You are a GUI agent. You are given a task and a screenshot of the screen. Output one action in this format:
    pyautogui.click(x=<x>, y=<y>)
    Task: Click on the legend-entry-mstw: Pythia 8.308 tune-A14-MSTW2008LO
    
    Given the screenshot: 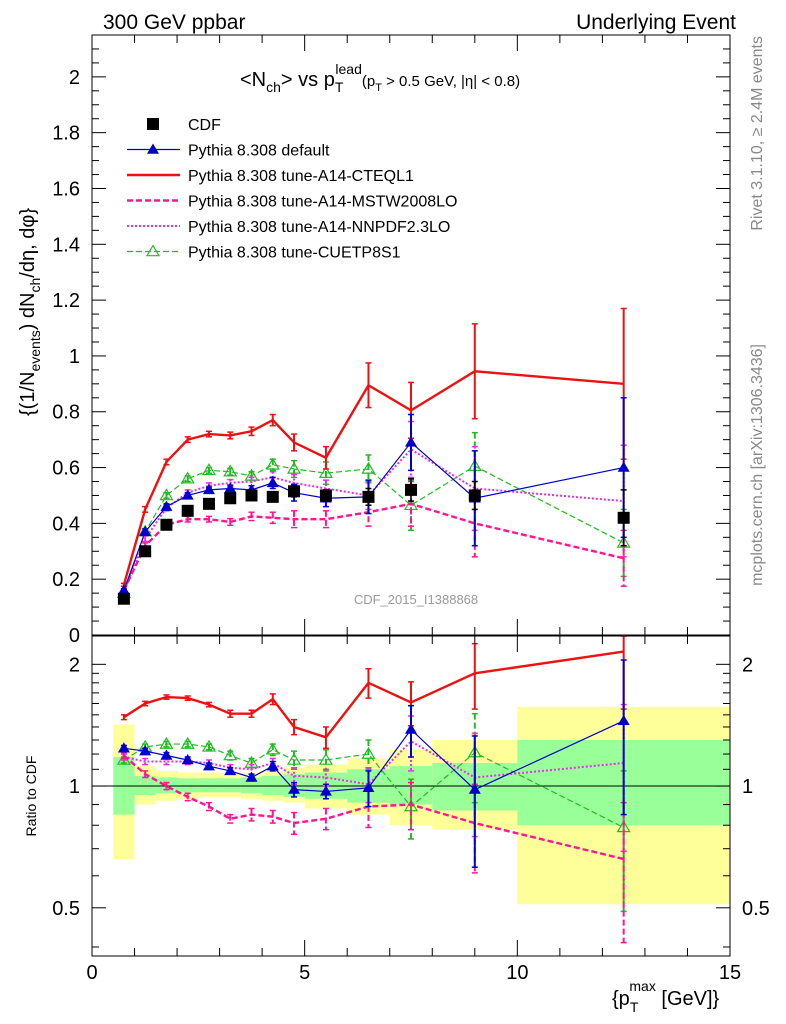 What is the action you would take?
    pyautogui.click(x=292, y=202)
    